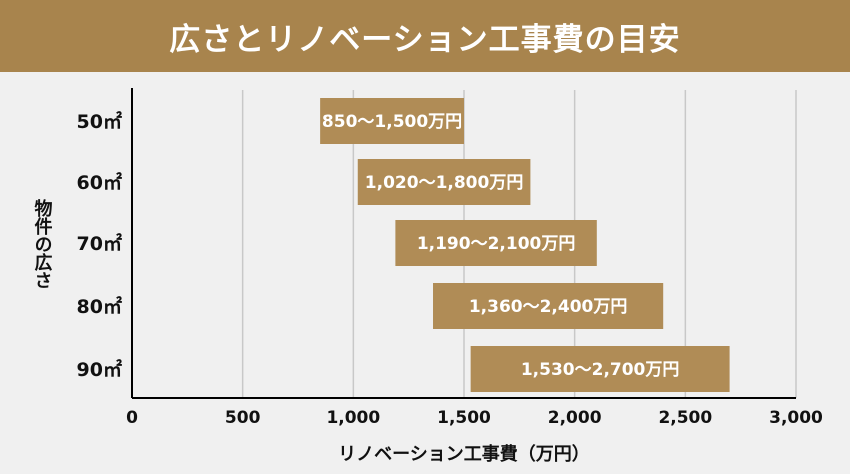 This screenshot has width=850, height=474. I want to click on y-category-labels: 50㎡ 60㎡ 70㎡ 80㎡ 90㎡, so click(99, 245).